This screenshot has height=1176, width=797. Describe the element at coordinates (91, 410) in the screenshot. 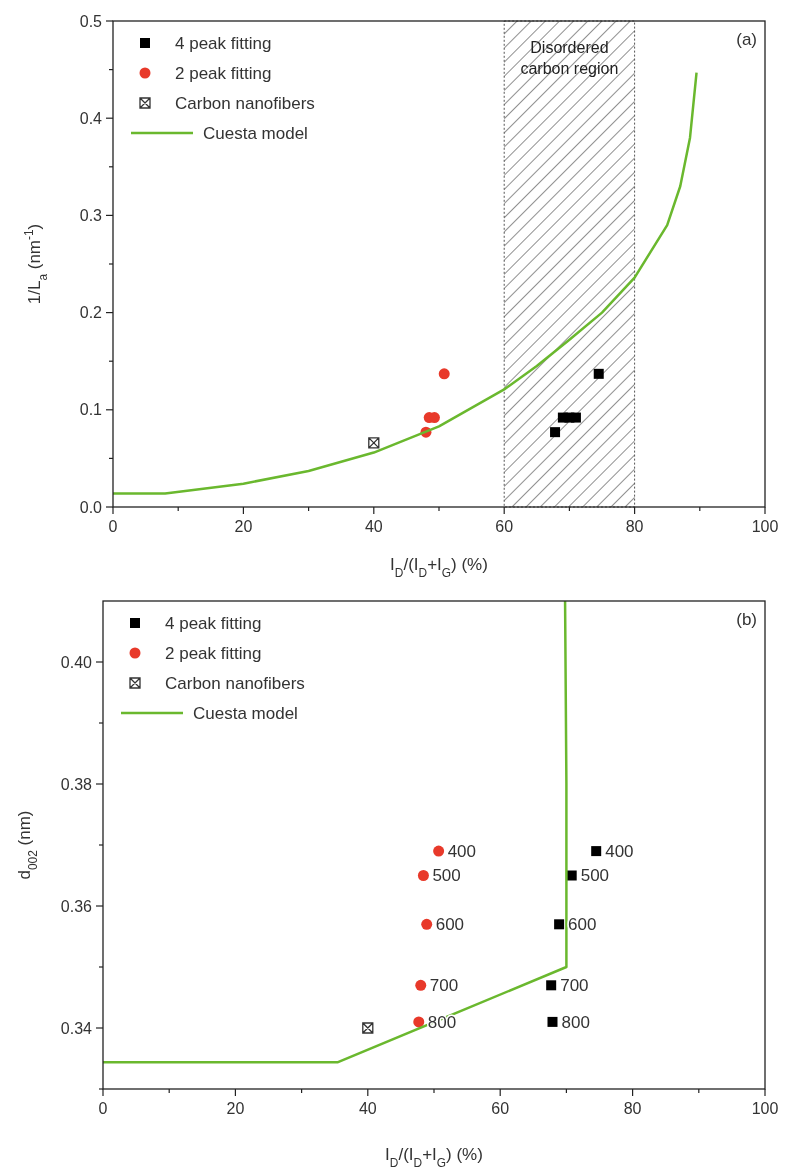

I see `y-tick-label: 0.1` at that location.